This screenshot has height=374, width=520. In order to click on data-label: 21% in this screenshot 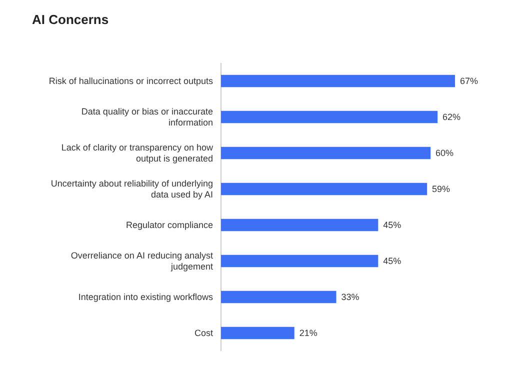, I will do `click(308, 333)`.